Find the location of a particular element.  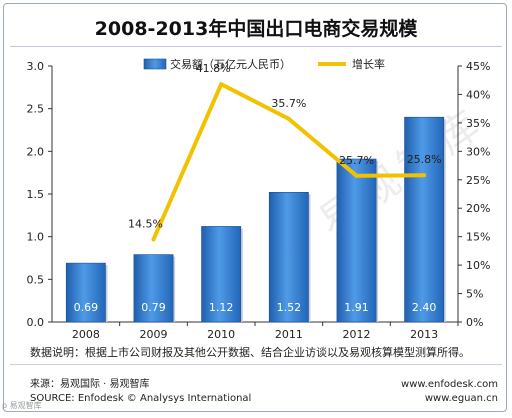

bar-value-label: 0.69 is located at coordinates (86, 307).